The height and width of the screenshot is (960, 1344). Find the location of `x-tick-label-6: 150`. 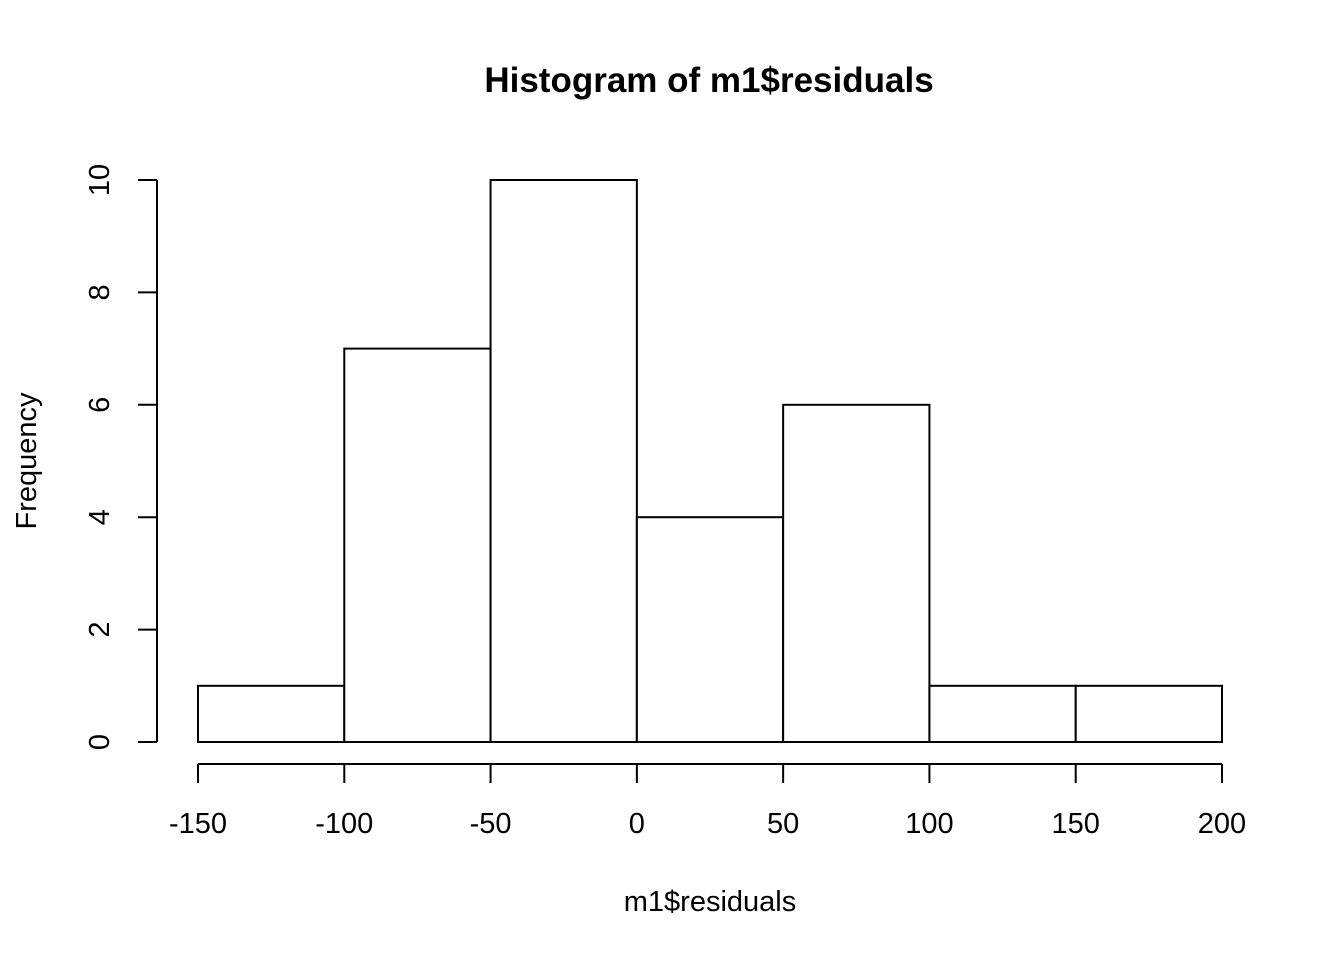

x-tick-label-6: 150 is located at coordinates (1076, 824).